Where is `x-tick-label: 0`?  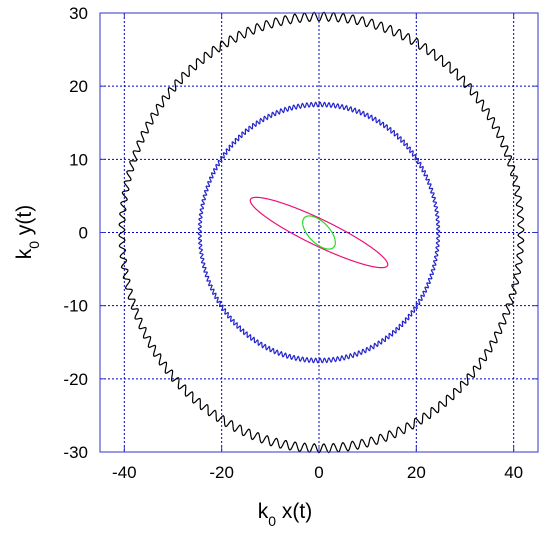 x-tick-label: 0 is located at coordinates (318, 472).